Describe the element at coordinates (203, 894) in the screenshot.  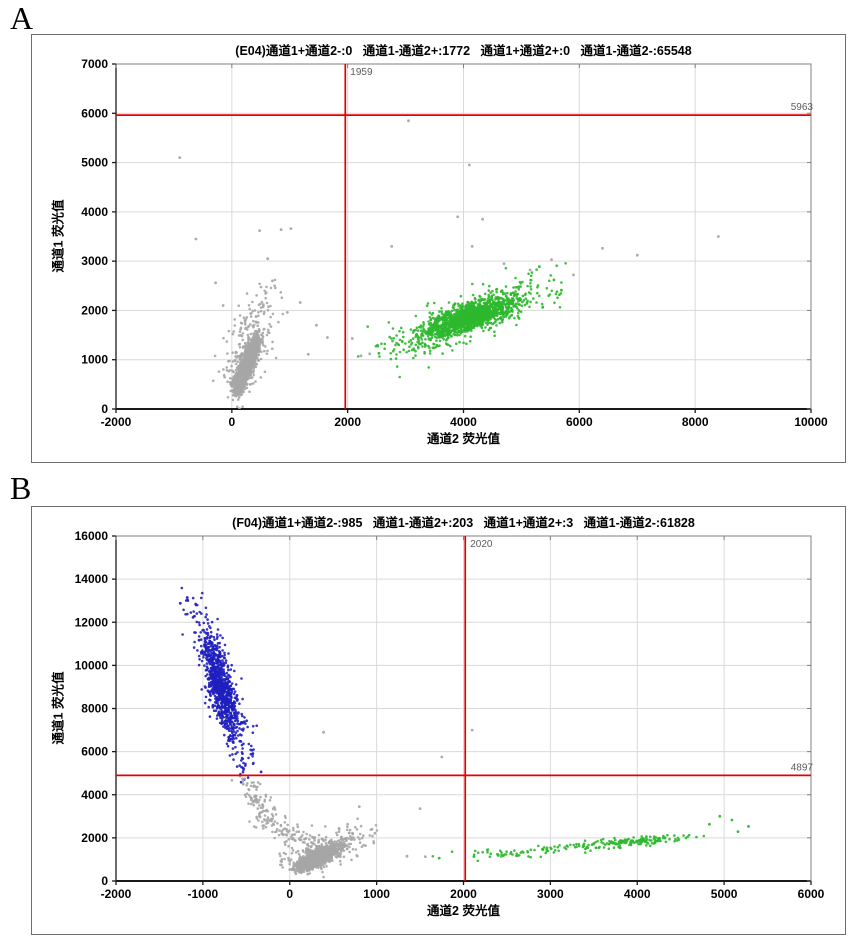
I see `svg-text: -1000` at that location.